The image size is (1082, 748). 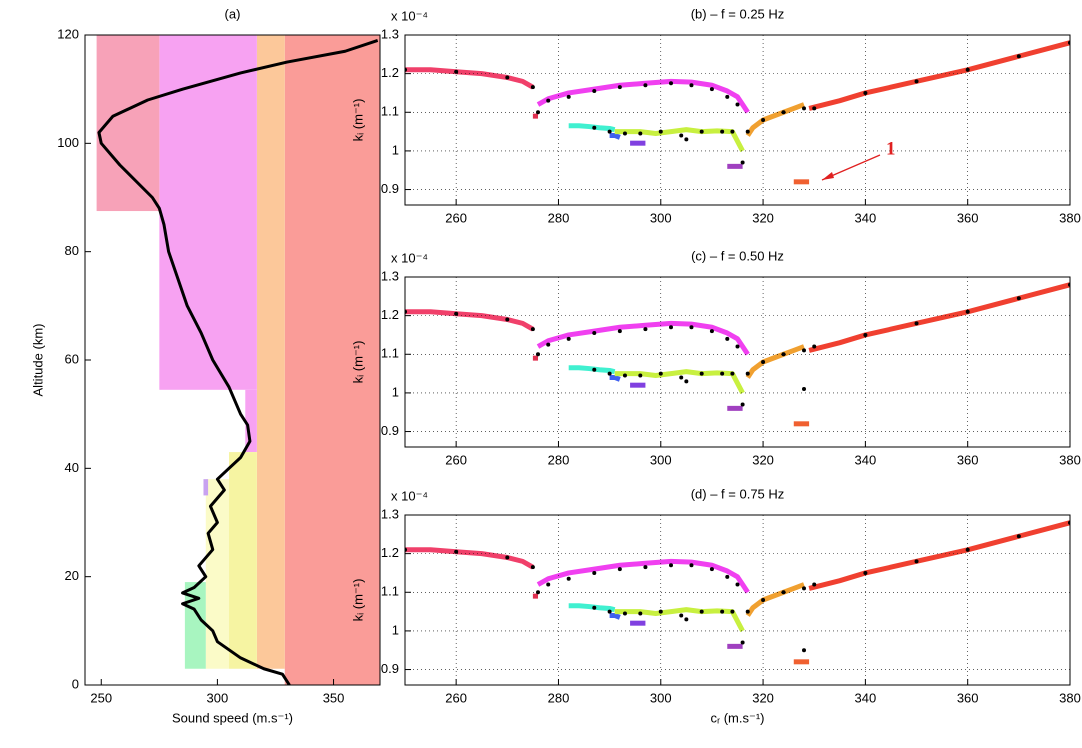 What do you see at coordinates (559, 697) in the screenshot?
I see `x-tick-label: 280` at bounding box center [559, 697].